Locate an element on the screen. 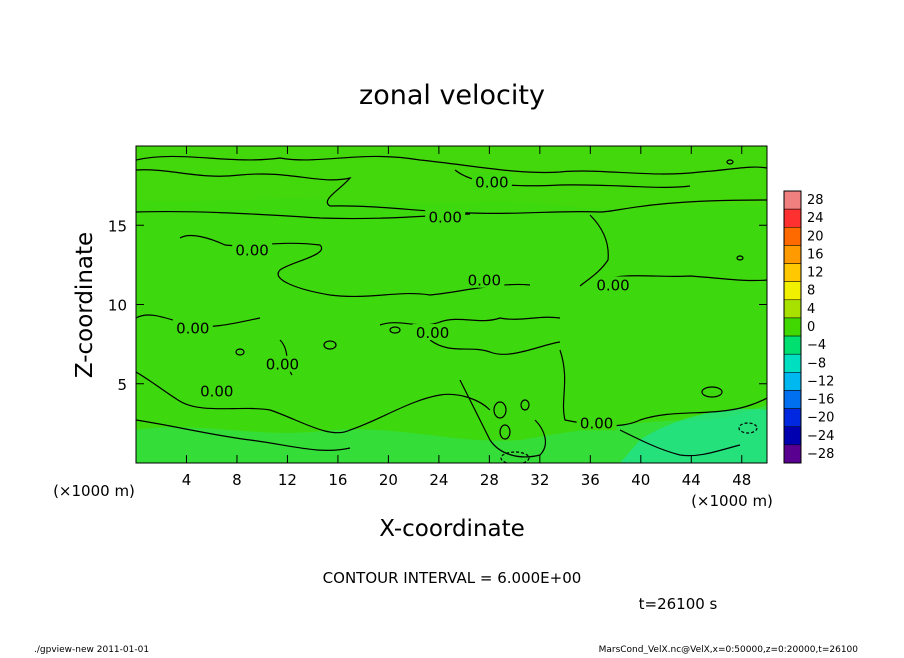 The width and height of the screenshot is (904, 658). x-tick-label: 12 is located at coordinates (287, 480).